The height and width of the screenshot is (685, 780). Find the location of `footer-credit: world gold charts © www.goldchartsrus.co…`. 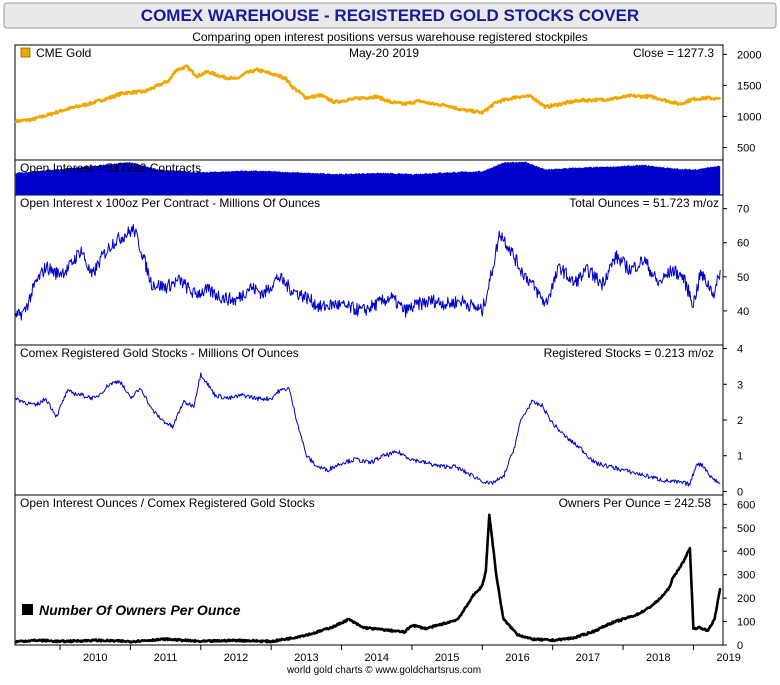

footer-credit: world gold charts © www.goldchartsrus.co… is located at coordinates (383, 670).